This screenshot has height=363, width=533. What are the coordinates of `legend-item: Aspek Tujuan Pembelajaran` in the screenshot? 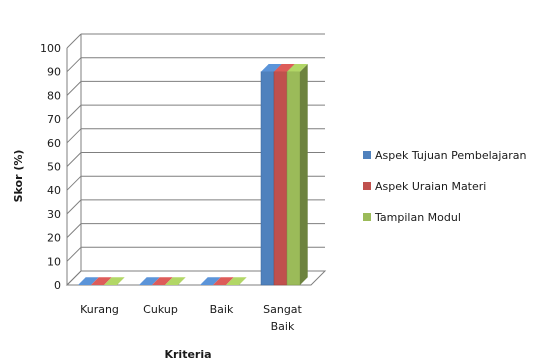 It's located at (444, 155).